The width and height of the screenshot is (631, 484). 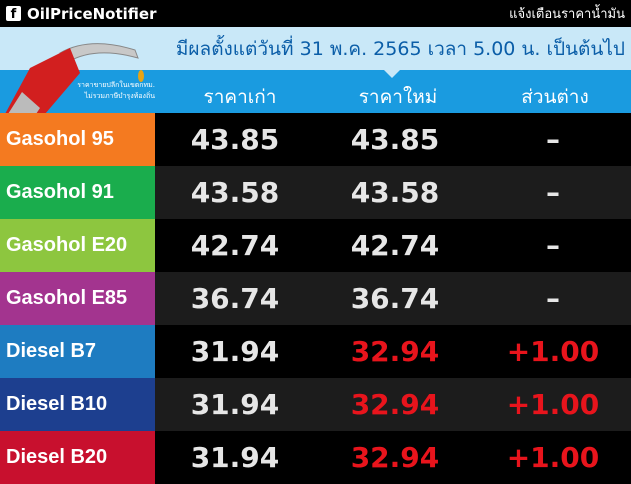 I want to click on column-old-price: ราคาเก่า, so click(x=240, y=97).